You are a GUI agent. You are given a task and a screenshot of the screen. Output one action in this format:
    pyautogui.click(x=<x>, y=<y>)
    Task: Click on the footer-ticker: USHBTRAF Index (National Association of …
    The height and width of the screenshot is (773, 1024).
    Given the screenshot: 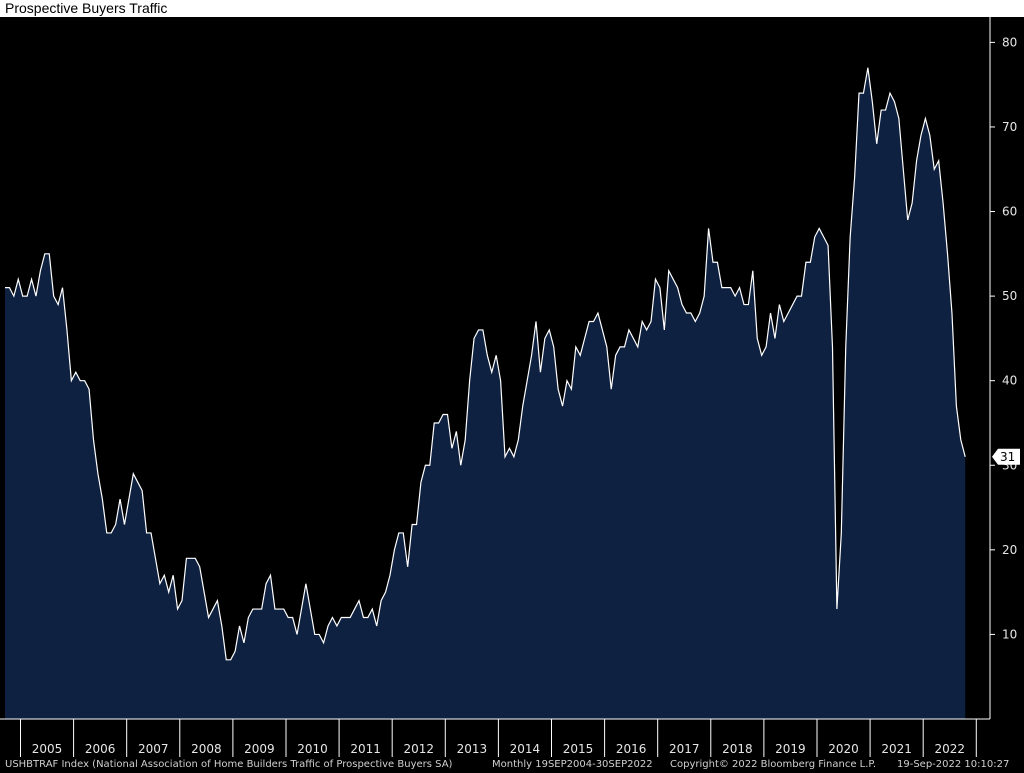 What is the action you would take?
    pyautogui.click(x=229, y=764)
    